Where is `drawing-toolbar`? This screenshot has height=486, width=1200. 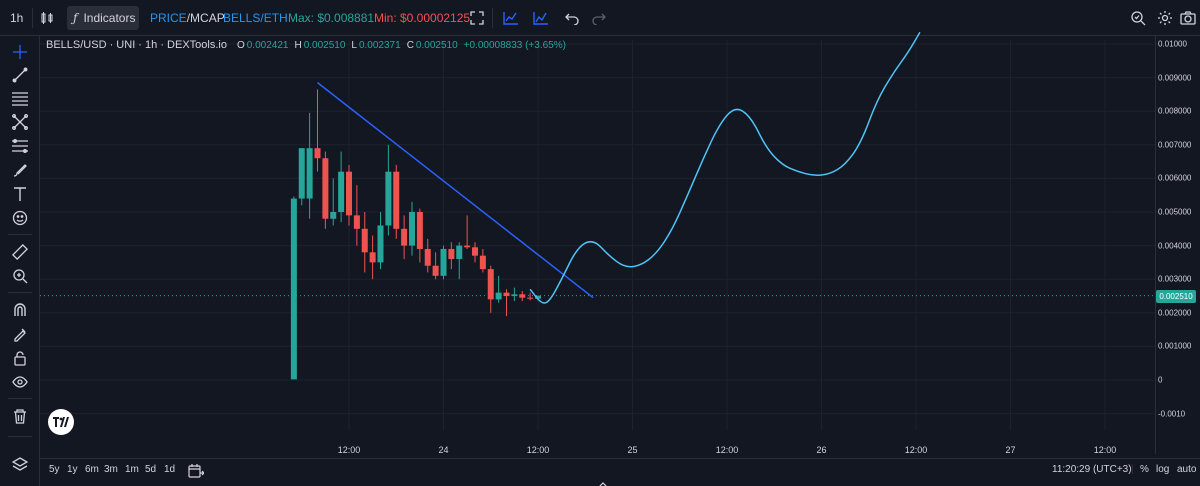 drawing-toolbar is located at coordinates (20, 261).